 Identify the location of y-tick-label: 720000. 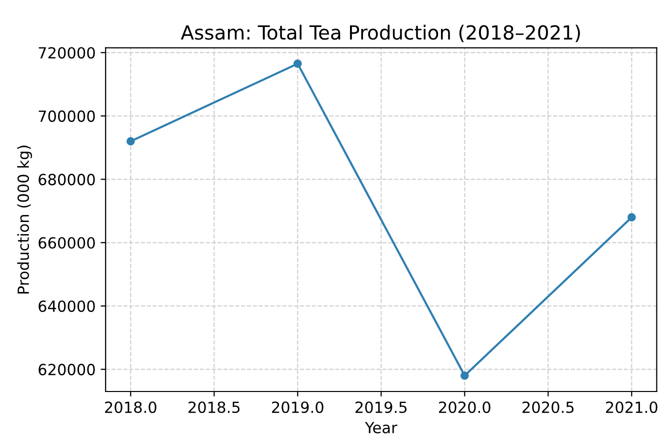
(66, 53).